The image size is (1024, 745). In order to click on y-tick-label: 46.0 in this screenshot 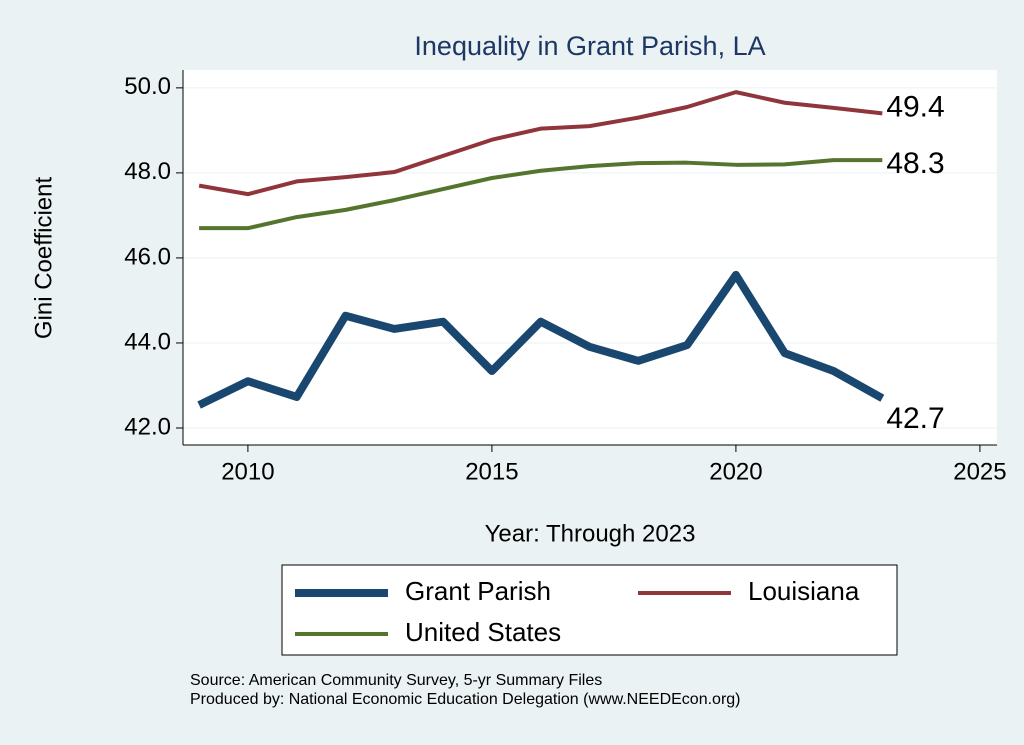, I will do `click(147, 256)`.